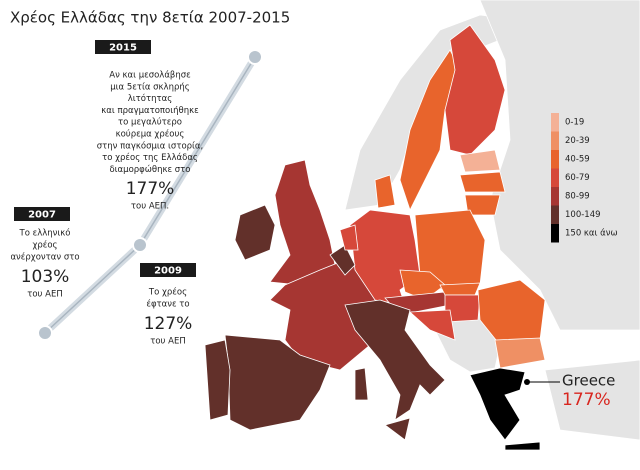 The height and width of the screenshot is (470, 640). I want to click on timeline-text: διαμορφώθηκε στο, so click(149, 169).